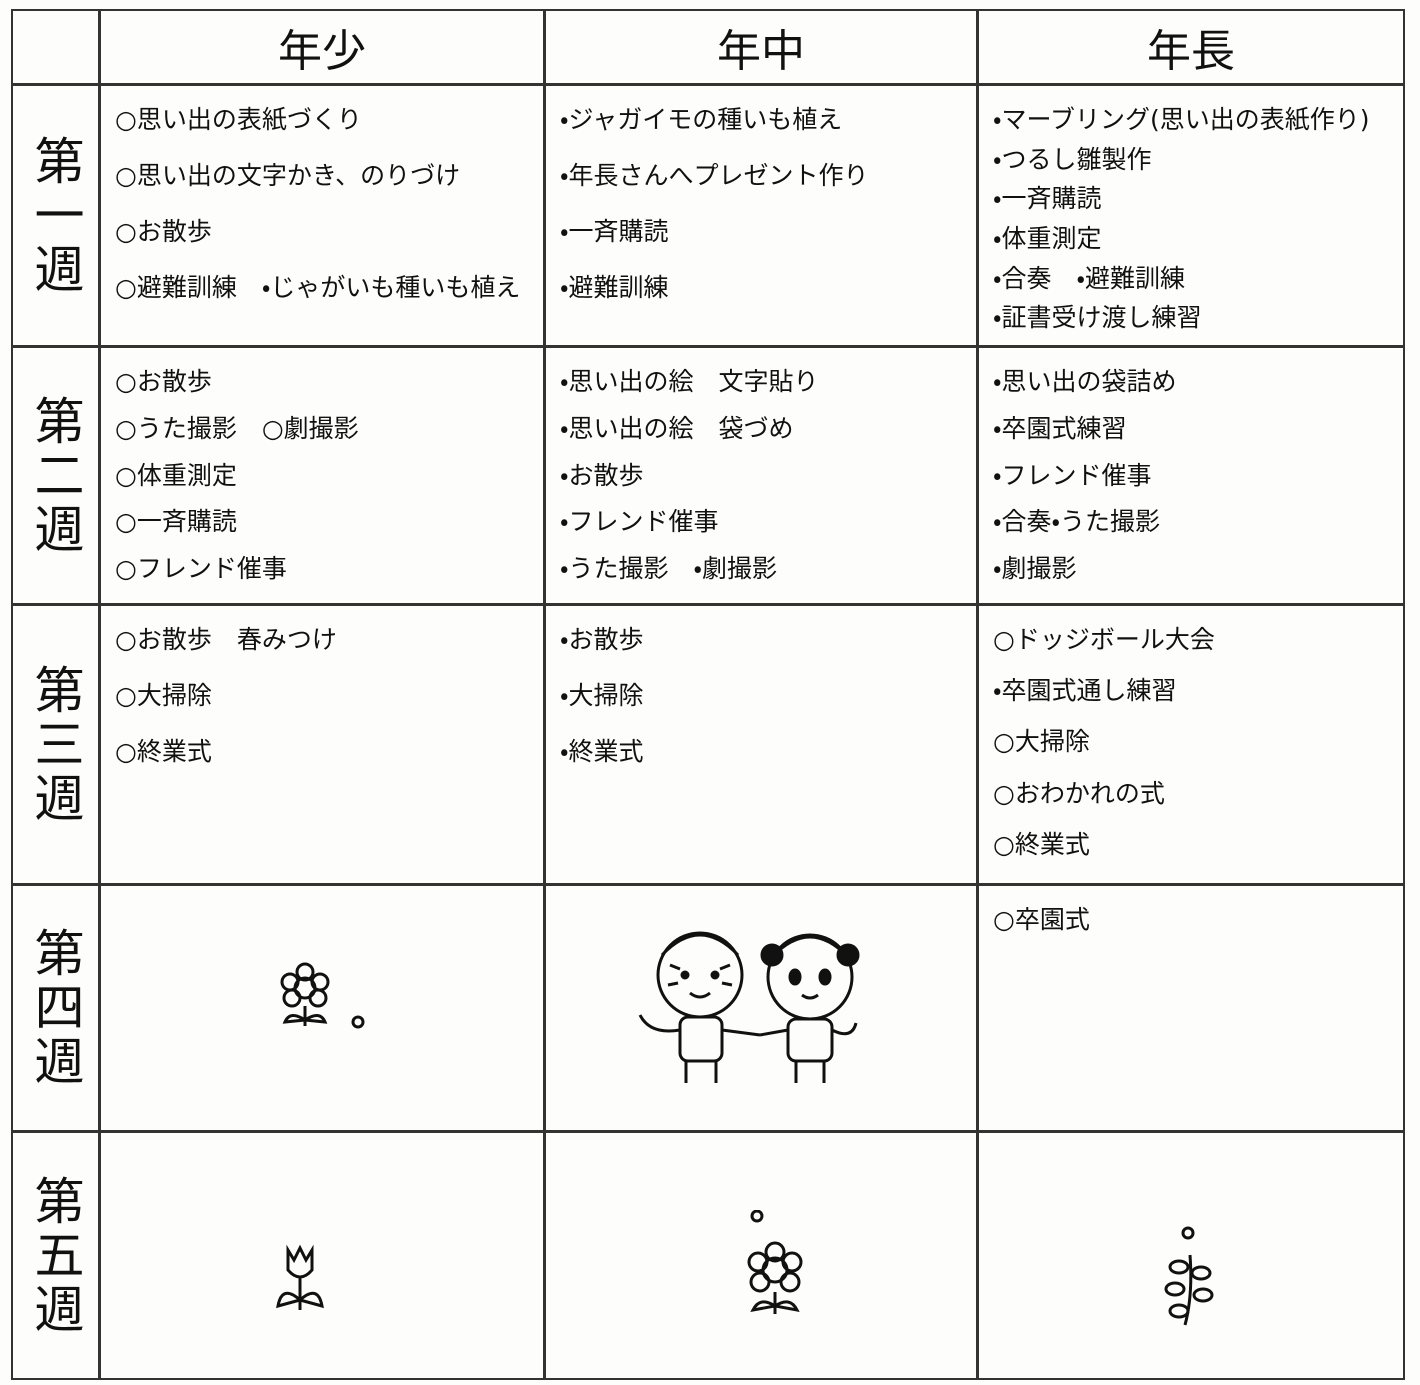 The image size is (1420, 1385). What do you see at coordinates (1191, 1008) in the screenshot?
I see `schedule-cell: ○卒園式` at bounding box center [1191, 1008].